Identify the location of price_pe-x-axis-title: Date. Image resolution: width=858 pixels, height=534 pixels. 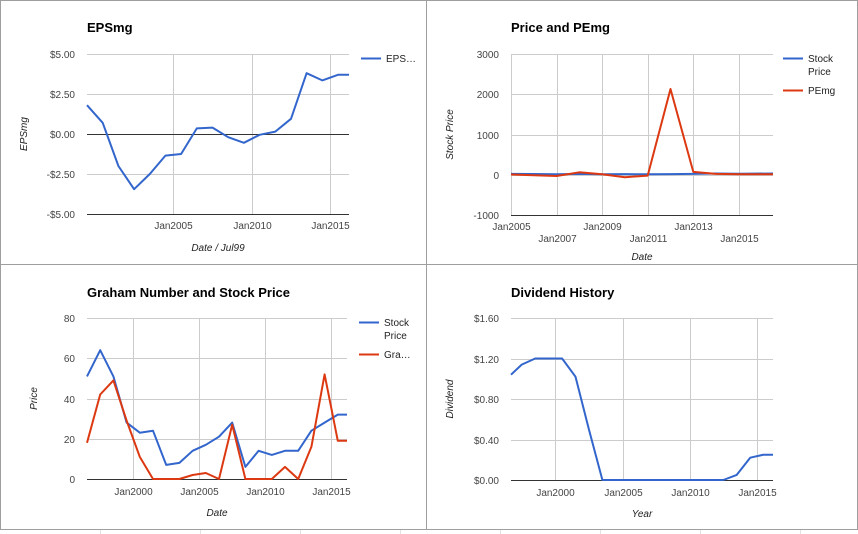
(642, 257).